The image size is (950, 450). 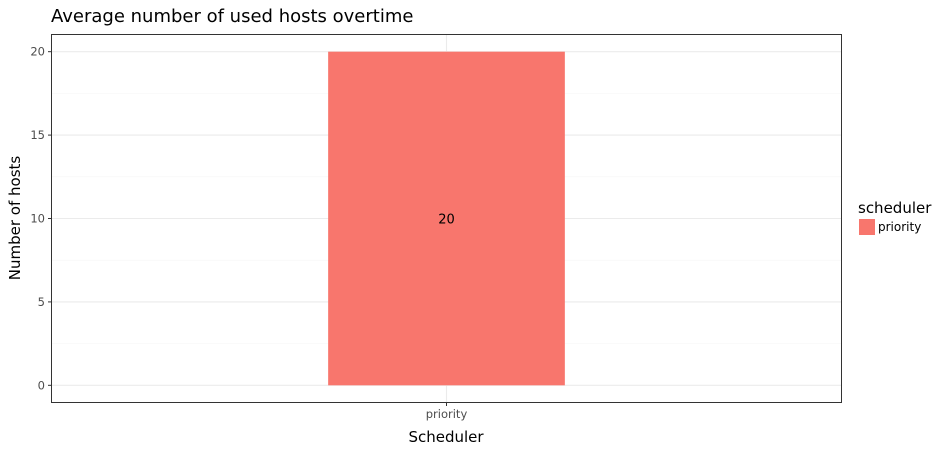 What do you see at coordinates (895, 208) in the screenshot?
I see `legend-title: scheduler` at bounding box center [895, 208].